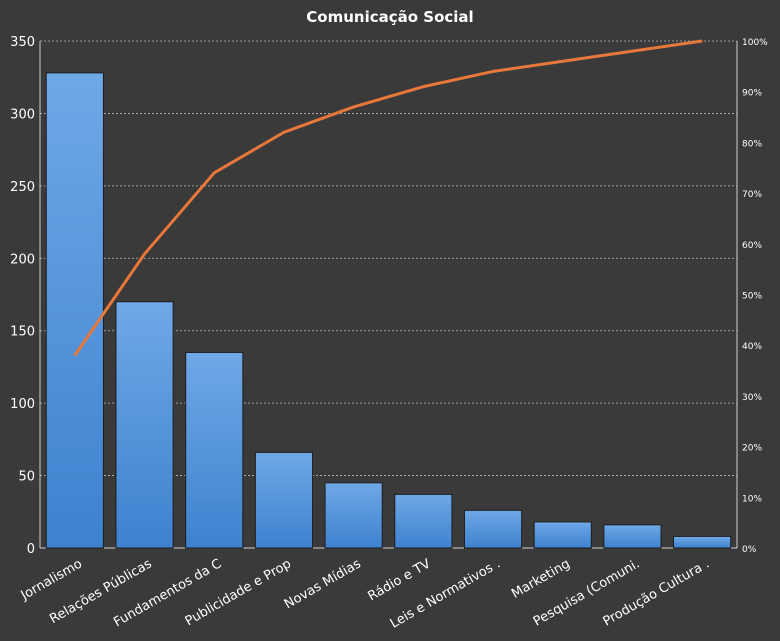 The width and height of the screenshot is (780, 641). I want to click on y-tick-label: 250, so click(22, 187).